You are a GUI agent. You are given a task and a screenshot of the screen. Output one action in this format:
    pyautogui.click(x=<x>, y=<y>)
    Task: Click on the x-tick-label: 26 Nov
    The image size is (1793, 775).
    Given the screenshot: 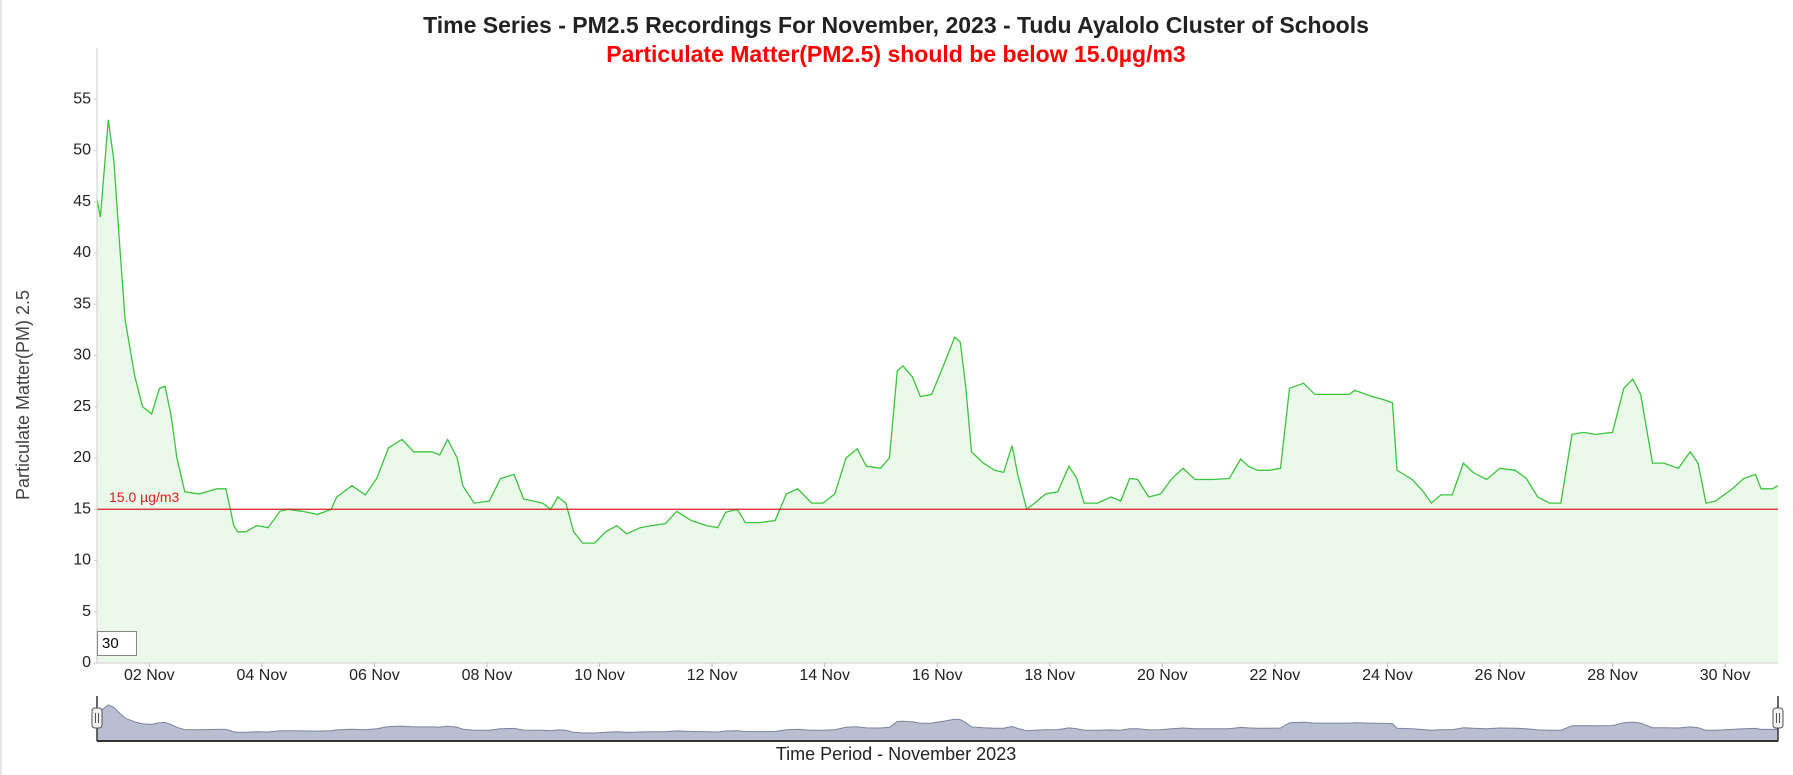 What is the action you would take?
    pyautogui.click(x=1500, y=675)
    